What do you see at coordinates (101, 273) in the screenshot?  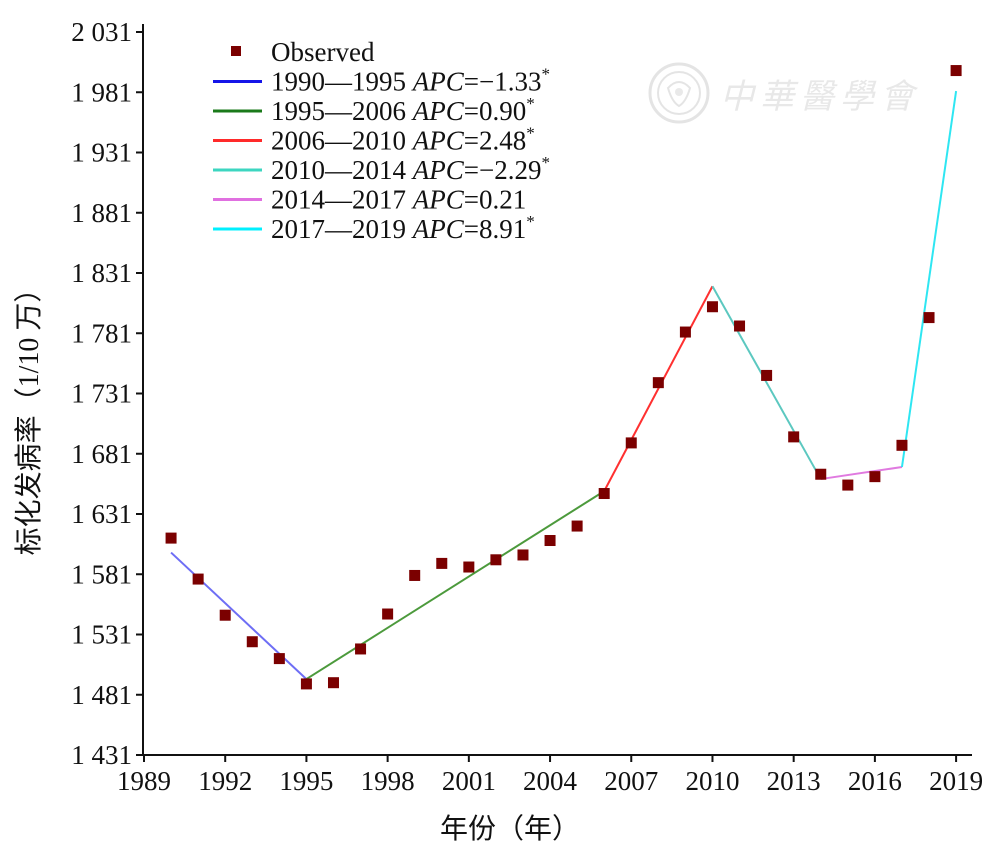 I see `y-tick-label: 1 831` at bounding box center [101, 273].